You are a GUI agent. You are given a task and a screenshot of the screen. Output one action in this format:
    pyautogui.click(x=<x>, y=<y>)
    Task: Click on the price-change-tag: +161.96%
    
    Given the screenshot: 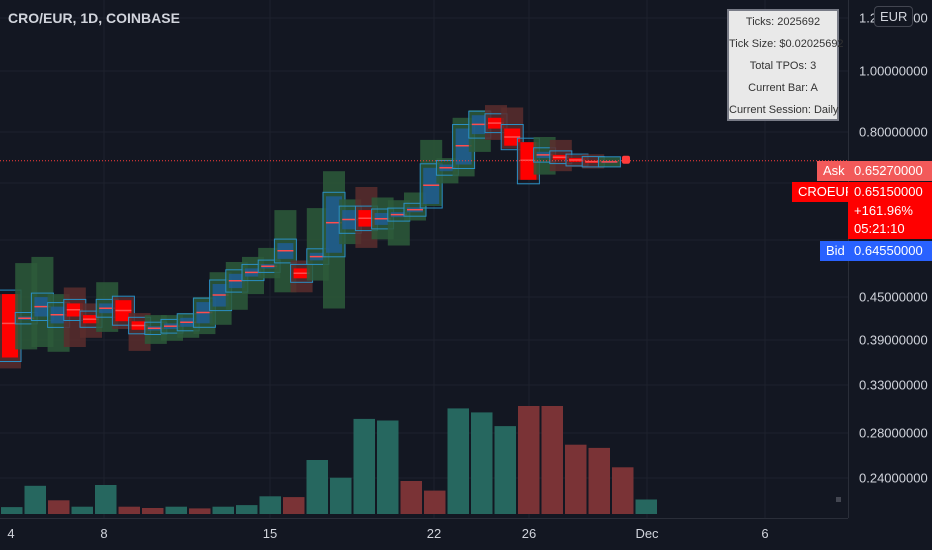 What is the action you would take?
    pyautogui.click(x=890, y=211)
    